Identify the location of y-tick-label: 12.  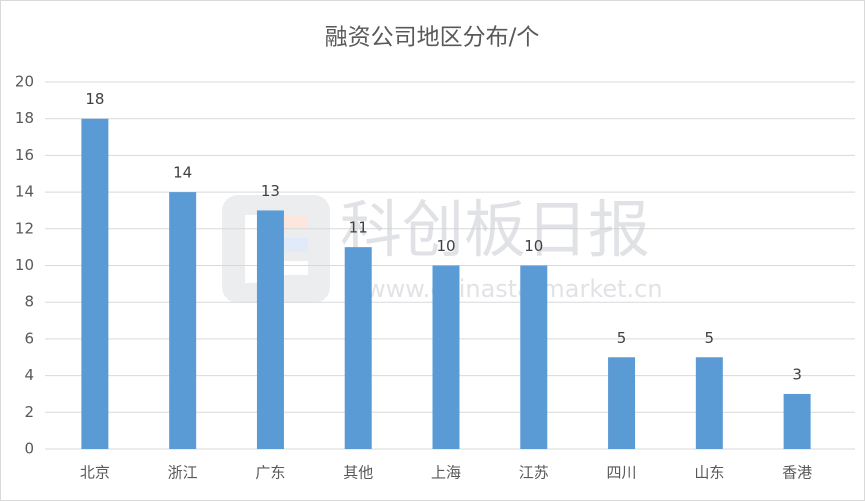
(24, 228).